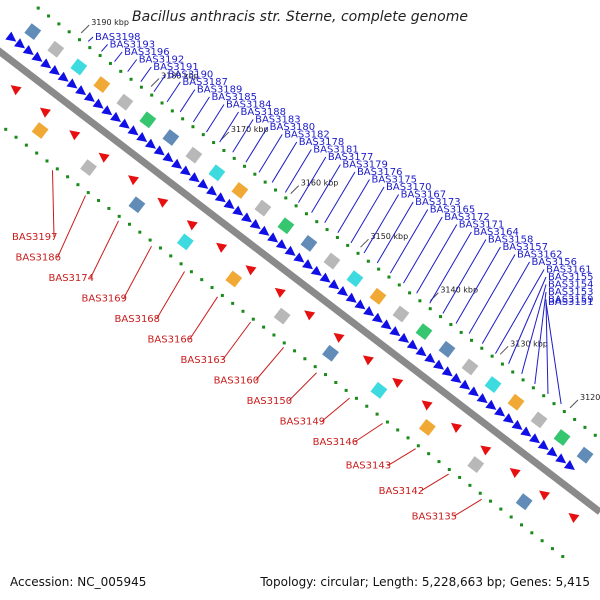  What do you see at coordinates (307, 135) in the screenshot?
I see `forward-gene-label: BAS3182` at bounding box center [307, 135].